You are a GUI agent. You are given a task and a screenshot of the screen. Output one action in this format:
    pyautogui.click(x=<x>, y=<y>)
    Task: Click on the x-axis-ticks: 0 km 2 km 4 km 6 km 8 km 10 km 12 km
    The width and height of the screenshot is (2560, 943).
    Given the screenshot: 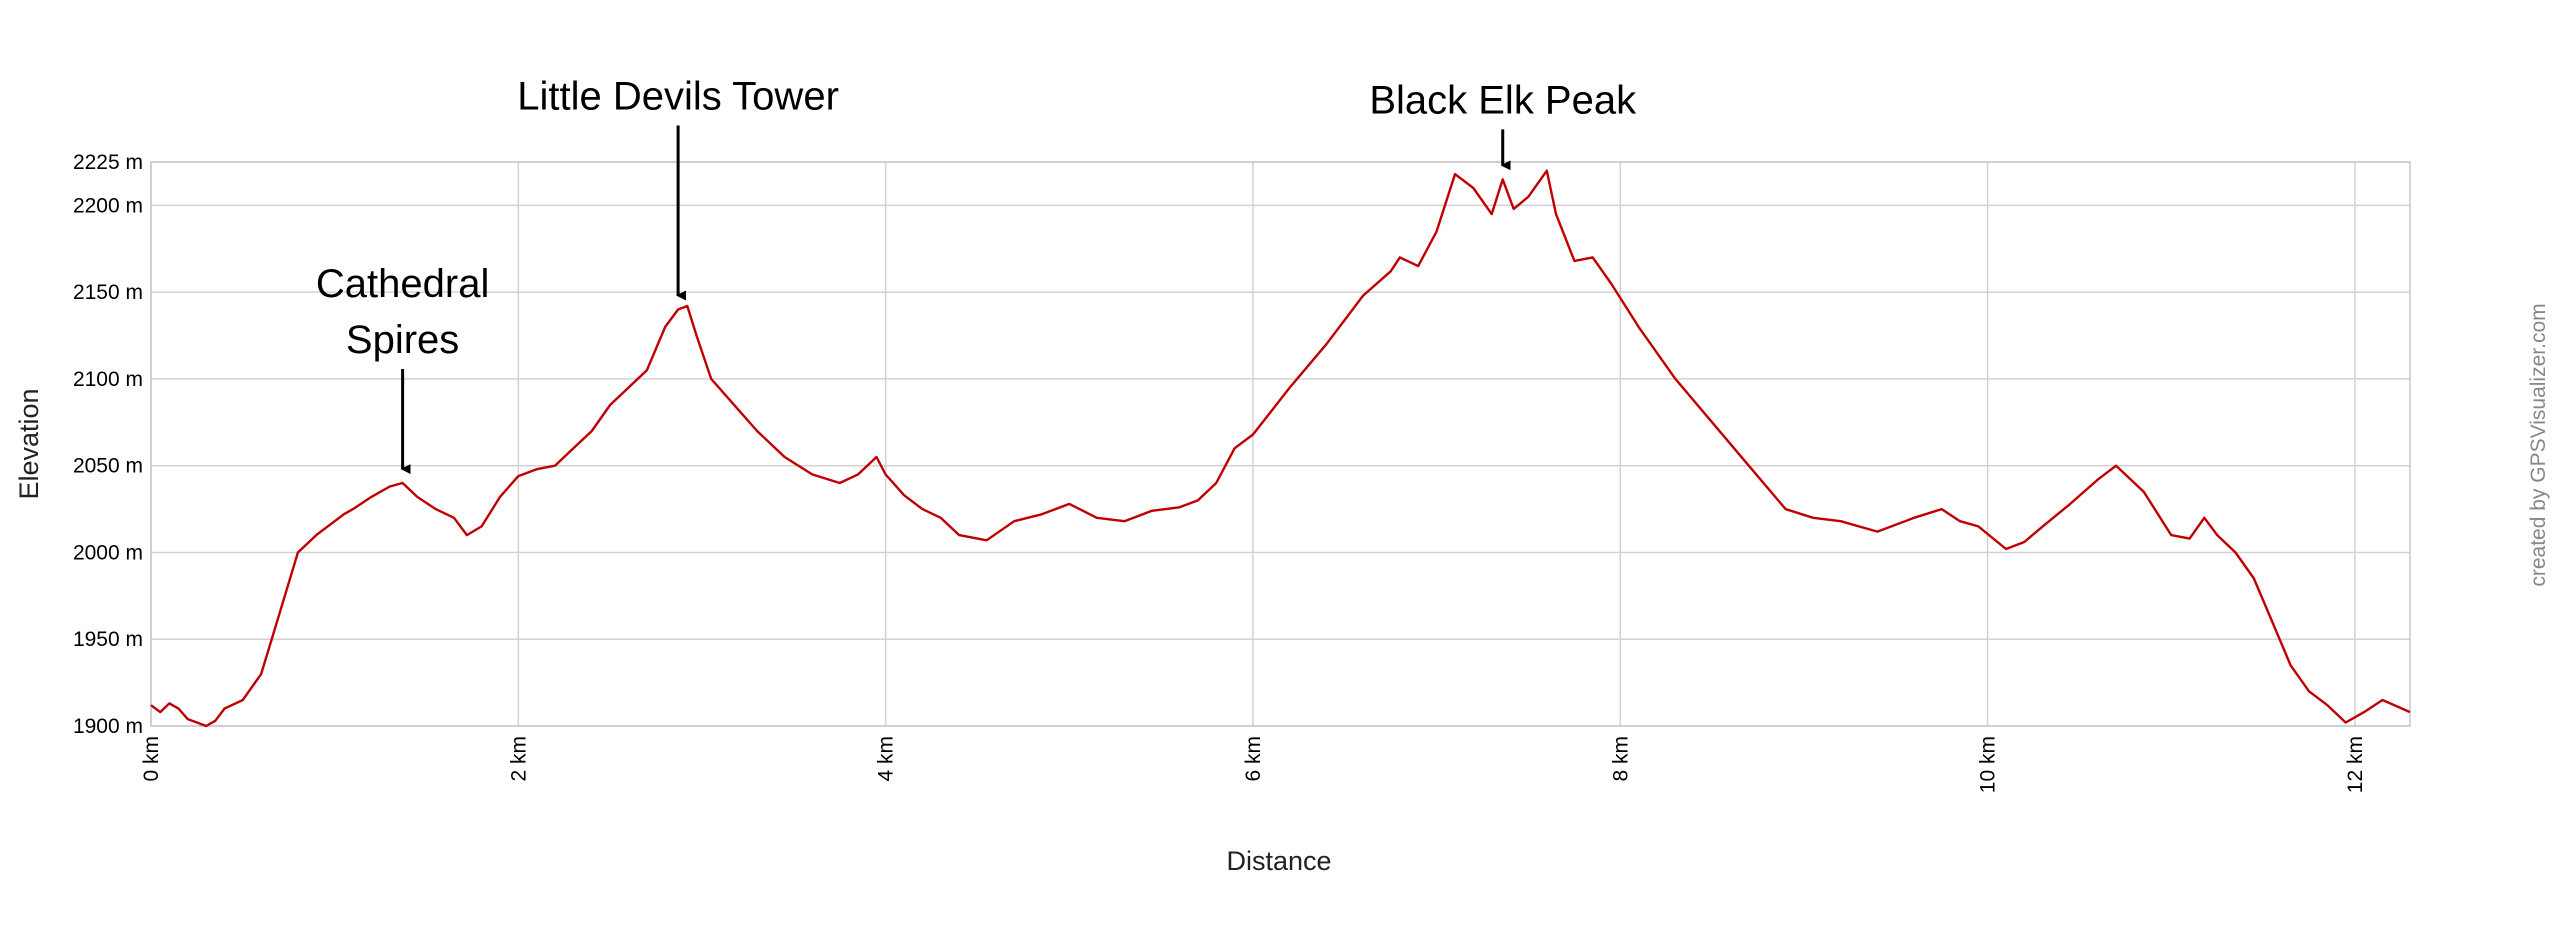 What is the action you would take?
    pyautogui.click(x=1253, y=764)
    